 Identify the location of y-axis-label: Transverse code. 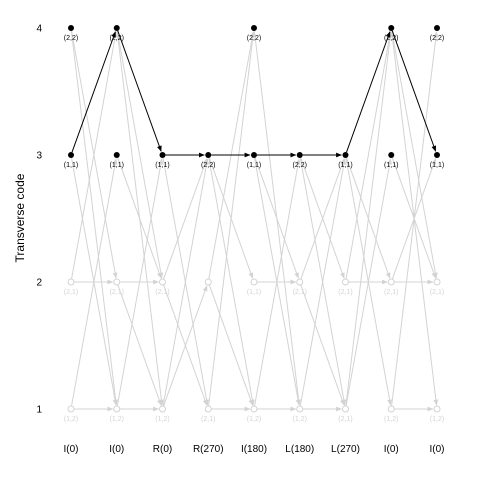
(20, 217).